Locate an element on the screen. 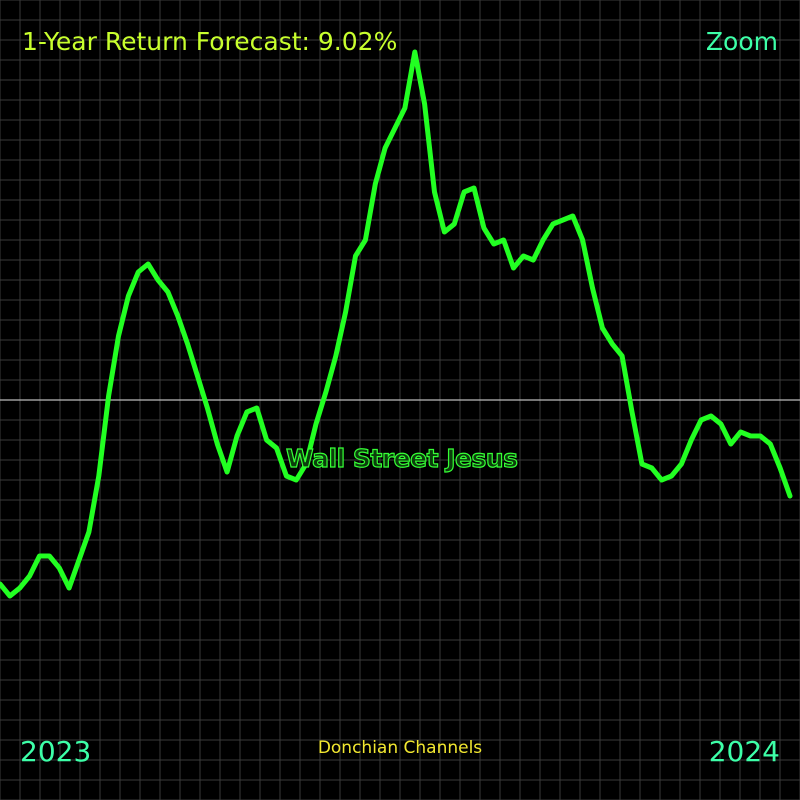 The width and height of the screenshot is (800, 800). x-axis-start-label: 2023 is located at coordinates (56, 751).